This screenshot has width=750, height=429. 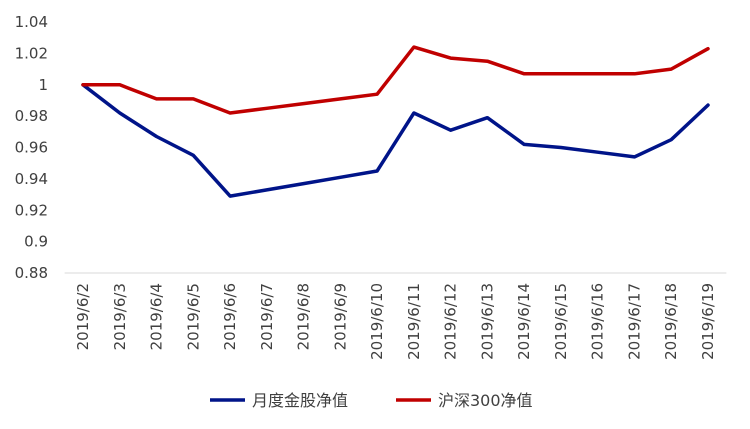 What do you see at coordinates (634, 321) in the screenshot?
I see `x-tick-label: 2019/6/17` at bounding box center [634, 321].